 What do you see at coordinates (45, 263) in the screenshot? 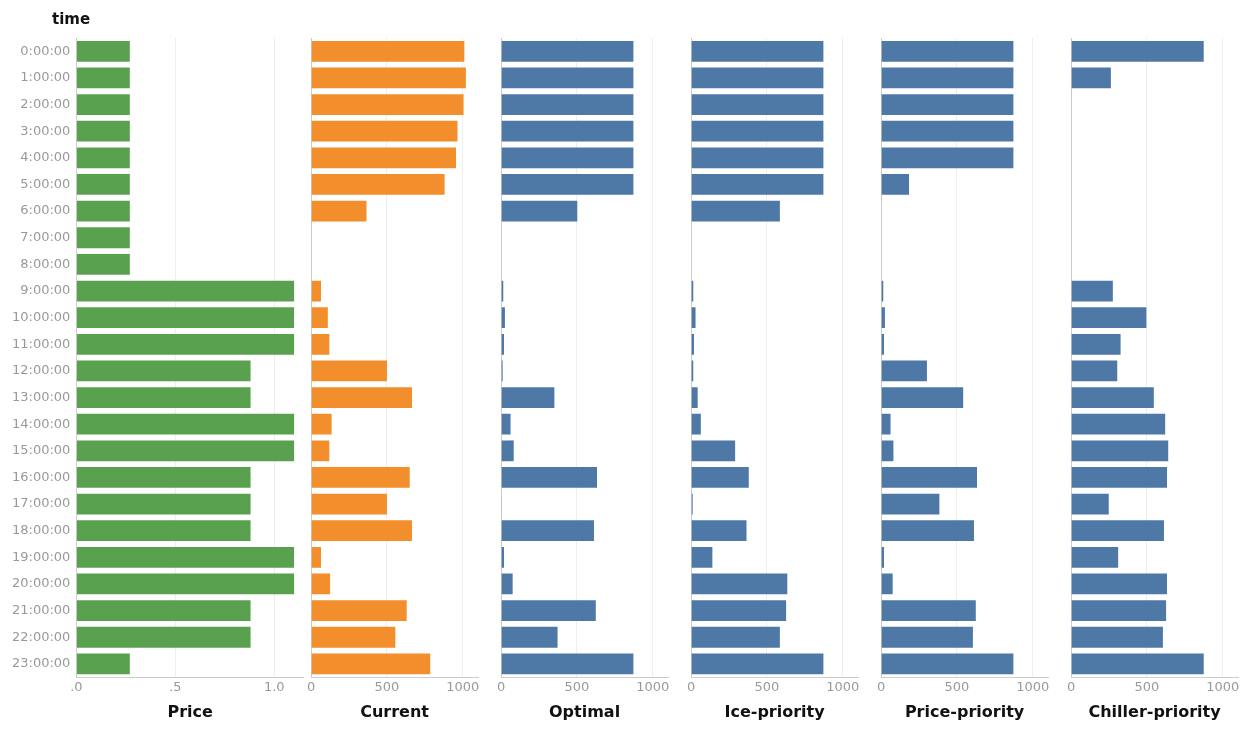
I see `y-tick-label: 8:00:00` at bounding box center [45, 263].